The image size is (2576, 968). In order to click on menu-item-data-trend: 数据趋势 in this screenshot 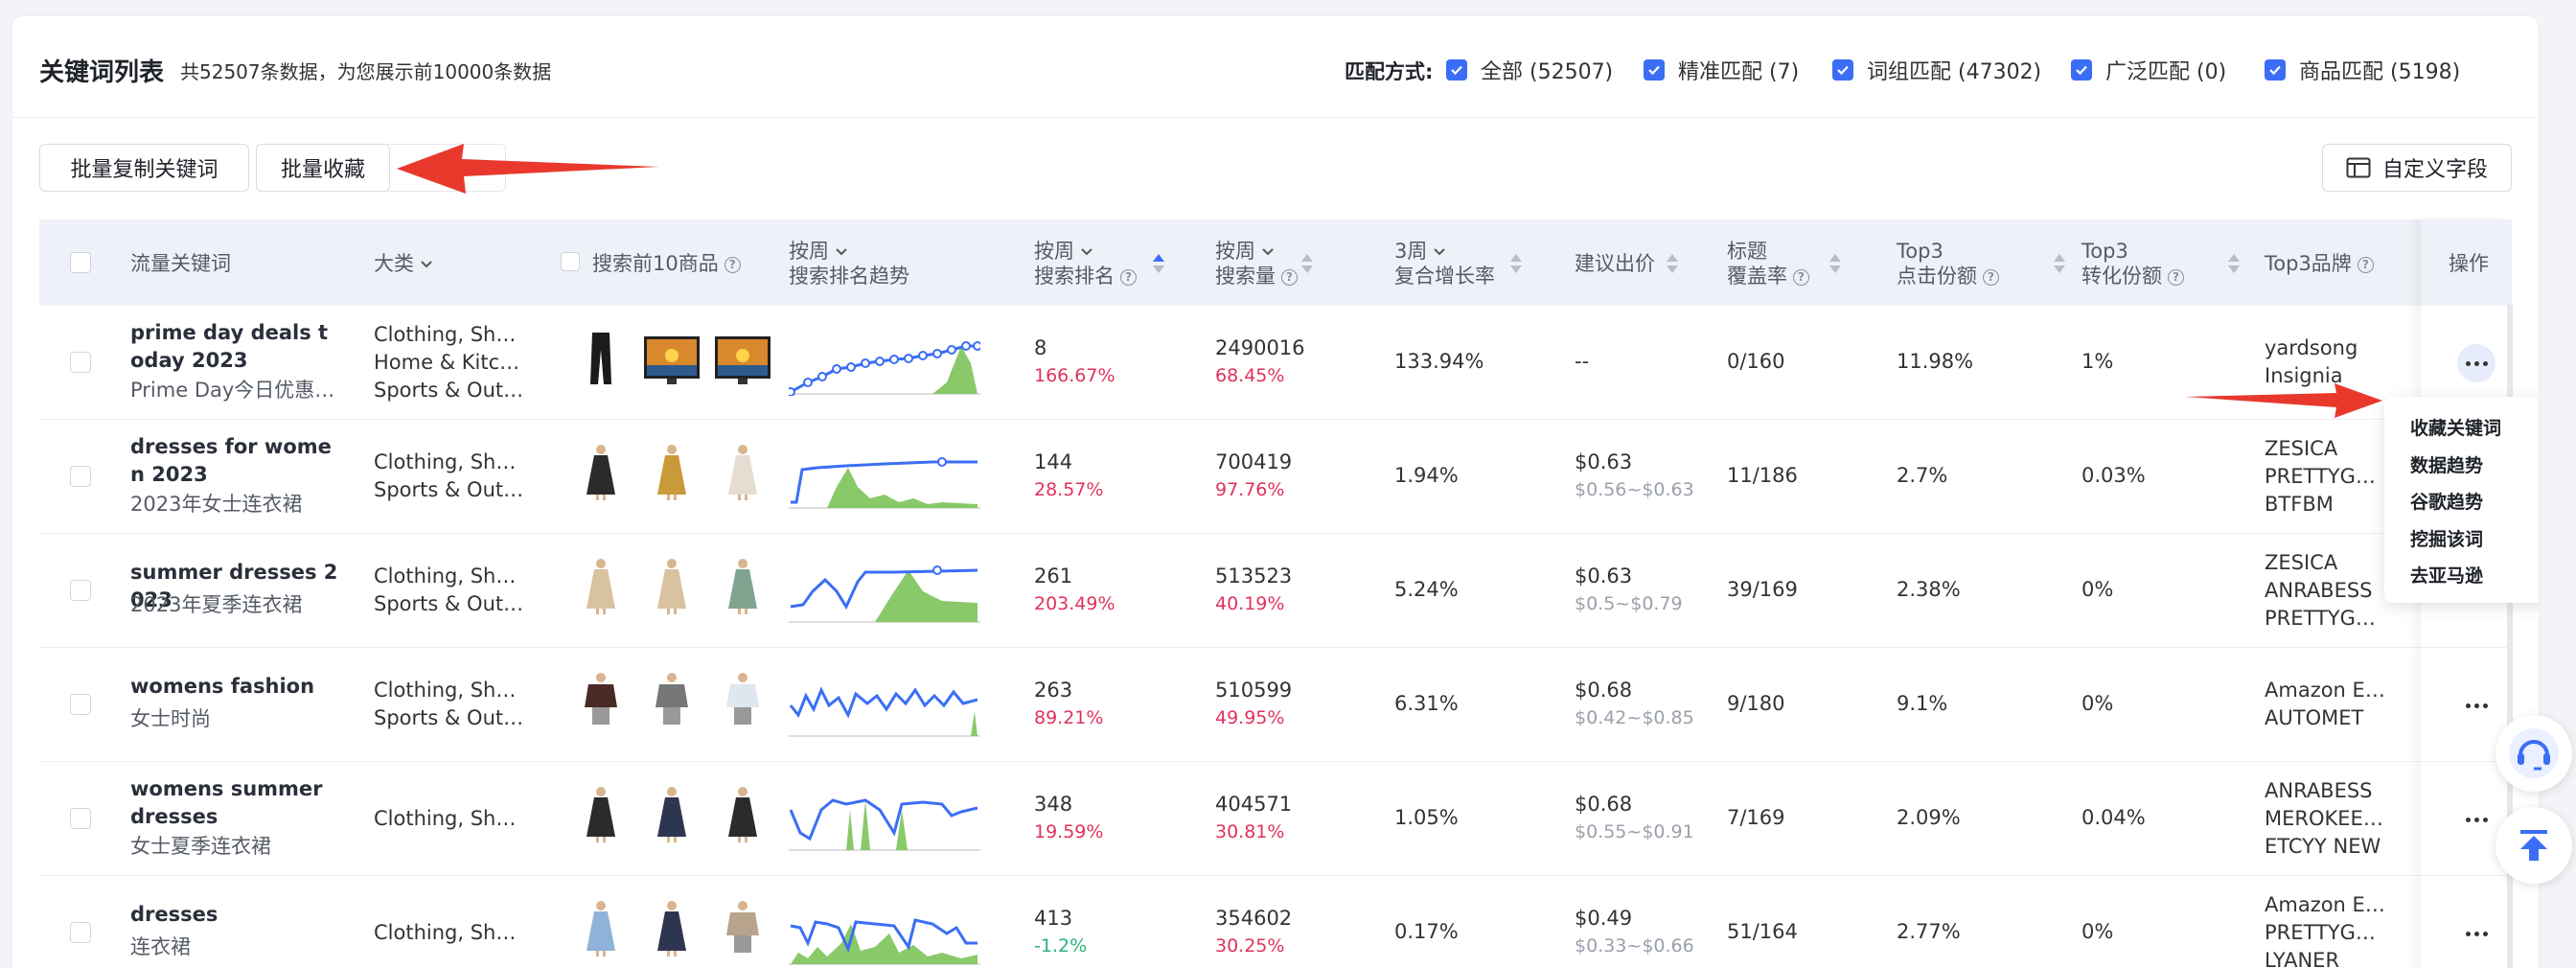, I will do `click(2447, 465)`.